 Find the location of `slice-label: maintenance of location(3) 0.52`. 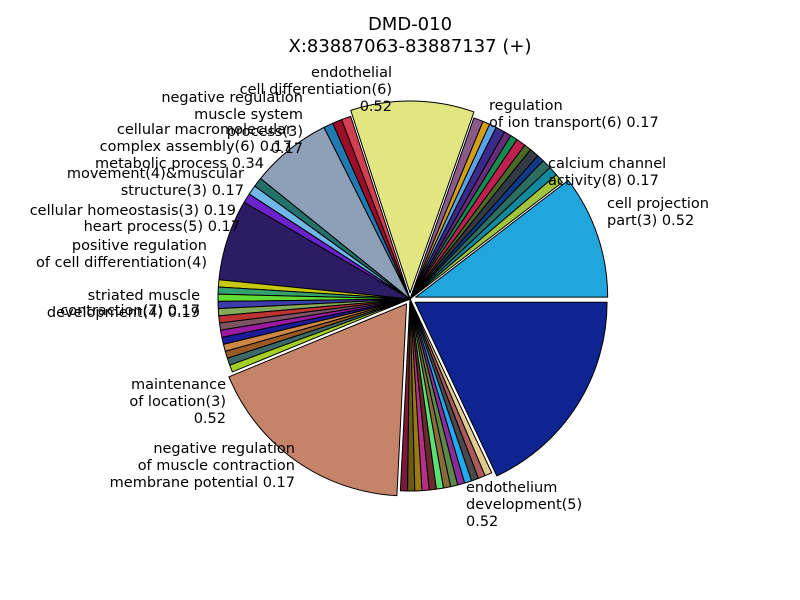

slice-label: maintenance of location(3) 0.52 is located at coordinates (177, 402).